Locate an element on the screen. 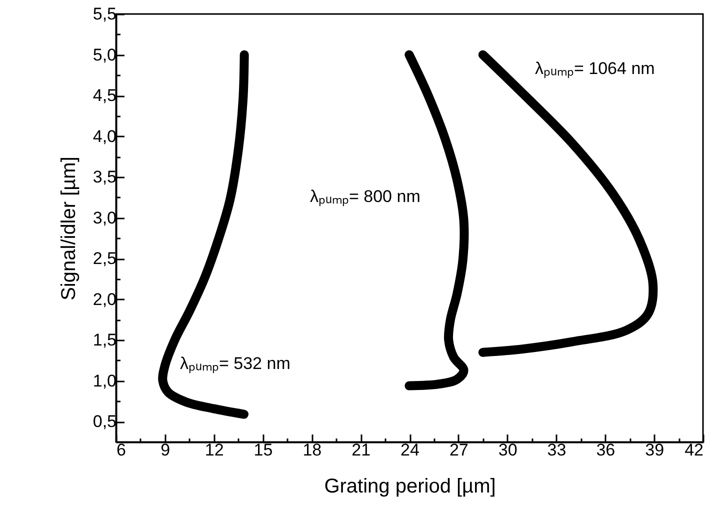 The height and width of the screenshot is (531, 721). x-tick-label: 24 is located at coordinates (410, 450).